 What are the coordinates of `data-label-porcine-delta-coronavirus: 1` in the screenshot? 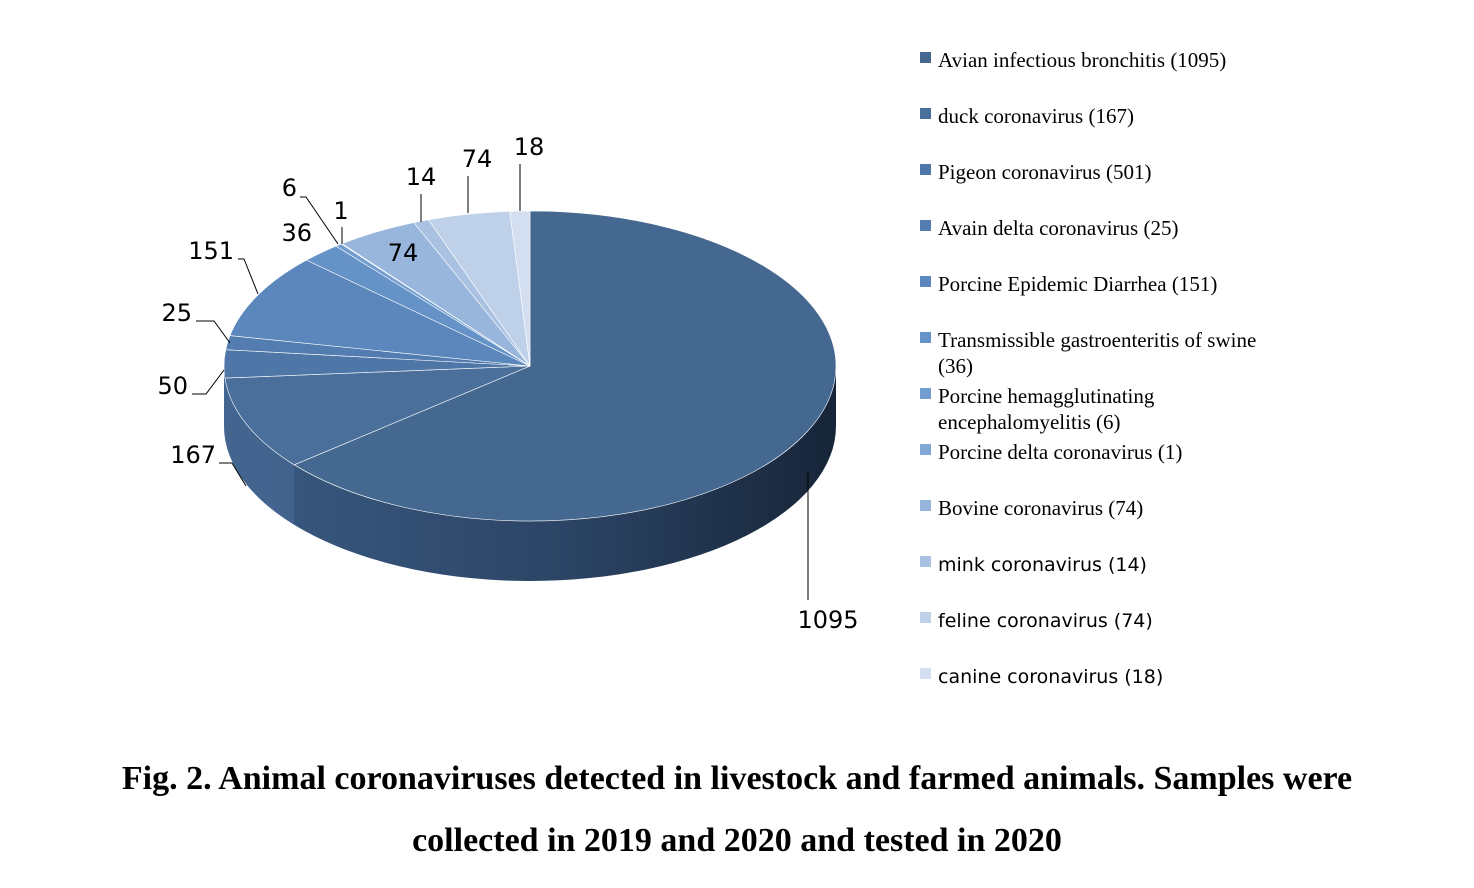 It's located at (340, 211).